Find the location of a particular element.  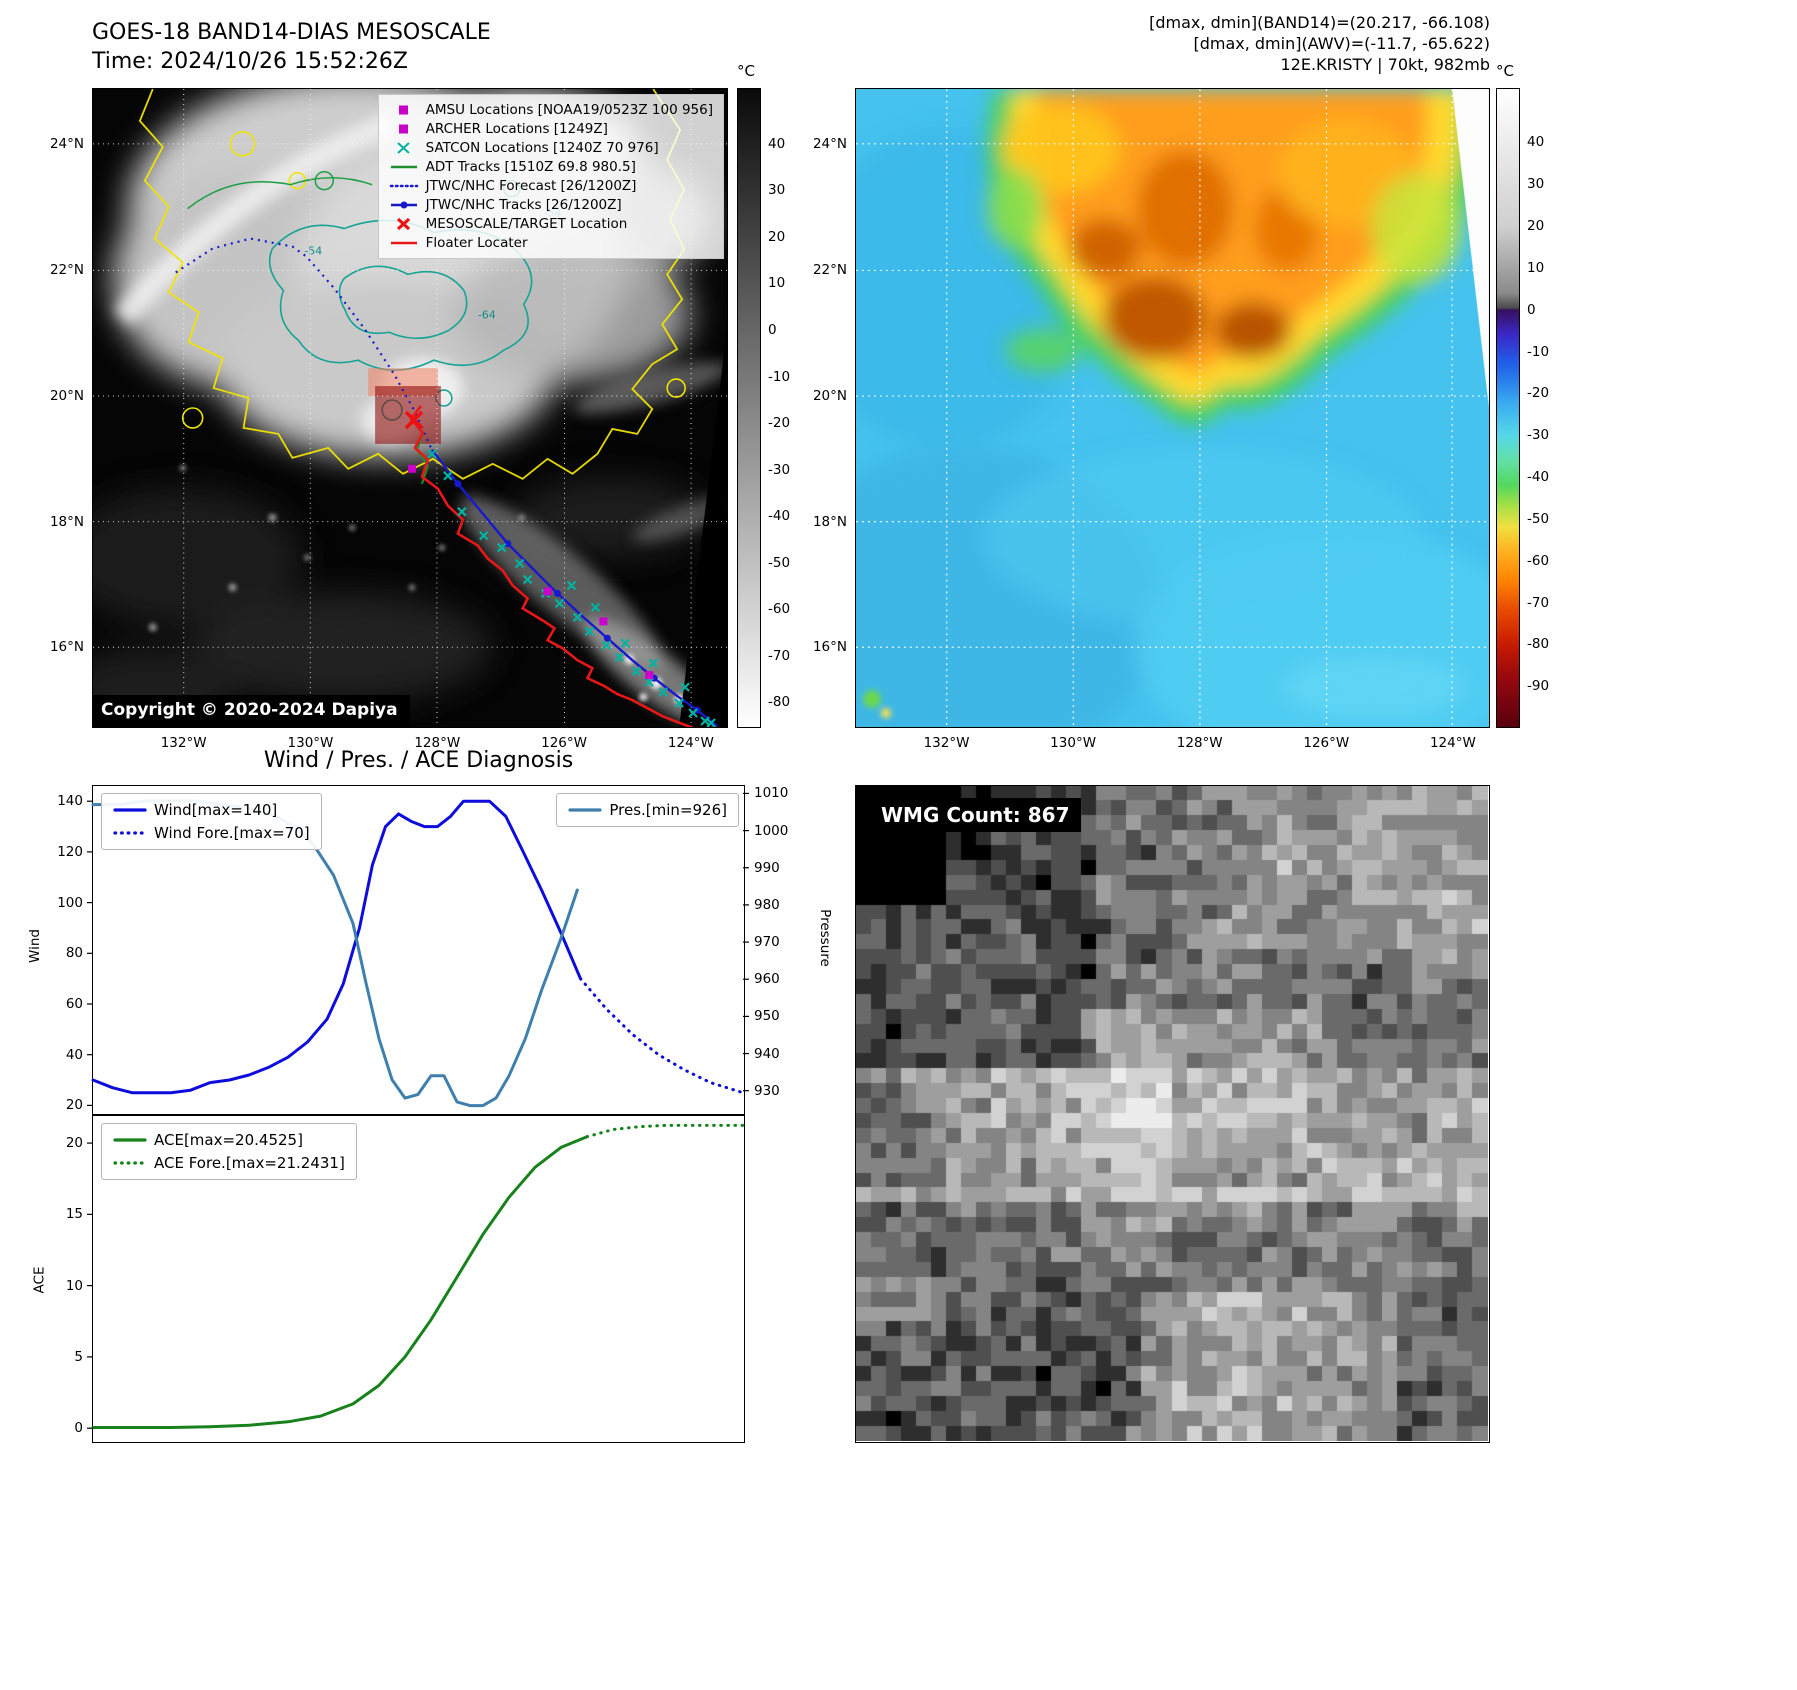

ace-legend: ACE[max=20.4525] ACE Fore.[max=21.2431] is located at coordinates (229, 1151).